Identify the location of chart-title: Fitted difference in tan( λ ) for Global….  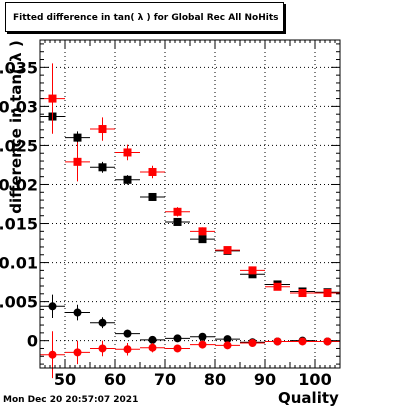
(146, 18).